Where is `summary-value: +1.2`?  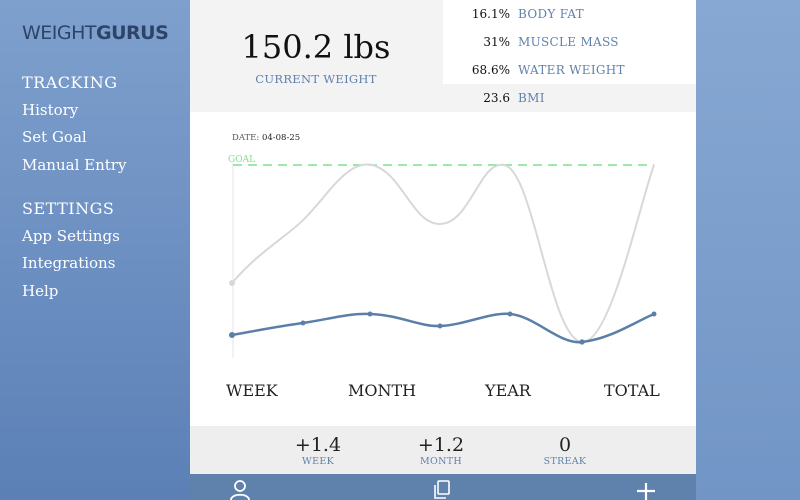
summary-value: +1.2 is located at coordinates (441, 445).